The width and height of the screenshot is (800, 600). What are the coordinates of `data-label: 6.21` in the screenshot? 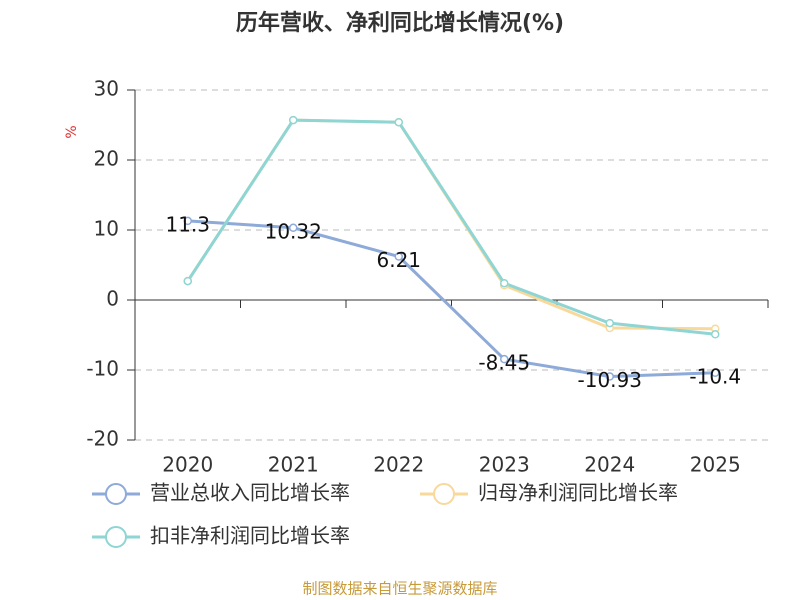 It's located at (398, 260).